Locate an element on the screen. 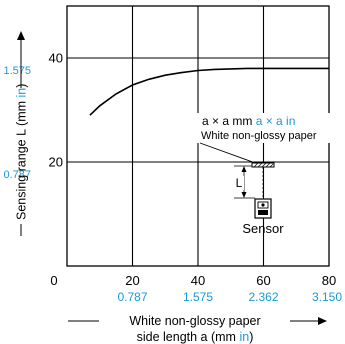 This screenshot has height=344, width=345. y-label-unit: in is located at coordinates (22, 93).